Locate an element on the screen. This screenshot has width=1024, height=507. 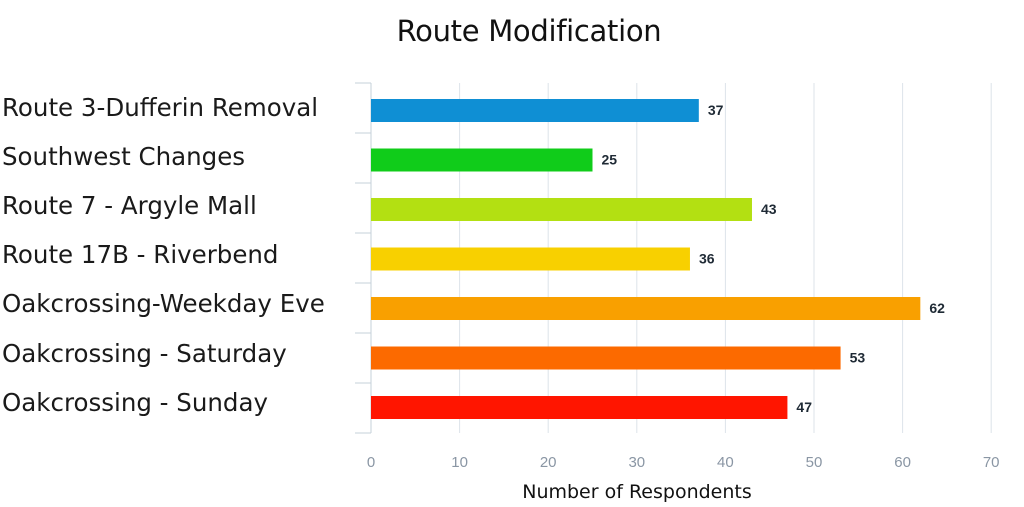
bar-value-label-0: 37 is located at coordinates (716, 110).